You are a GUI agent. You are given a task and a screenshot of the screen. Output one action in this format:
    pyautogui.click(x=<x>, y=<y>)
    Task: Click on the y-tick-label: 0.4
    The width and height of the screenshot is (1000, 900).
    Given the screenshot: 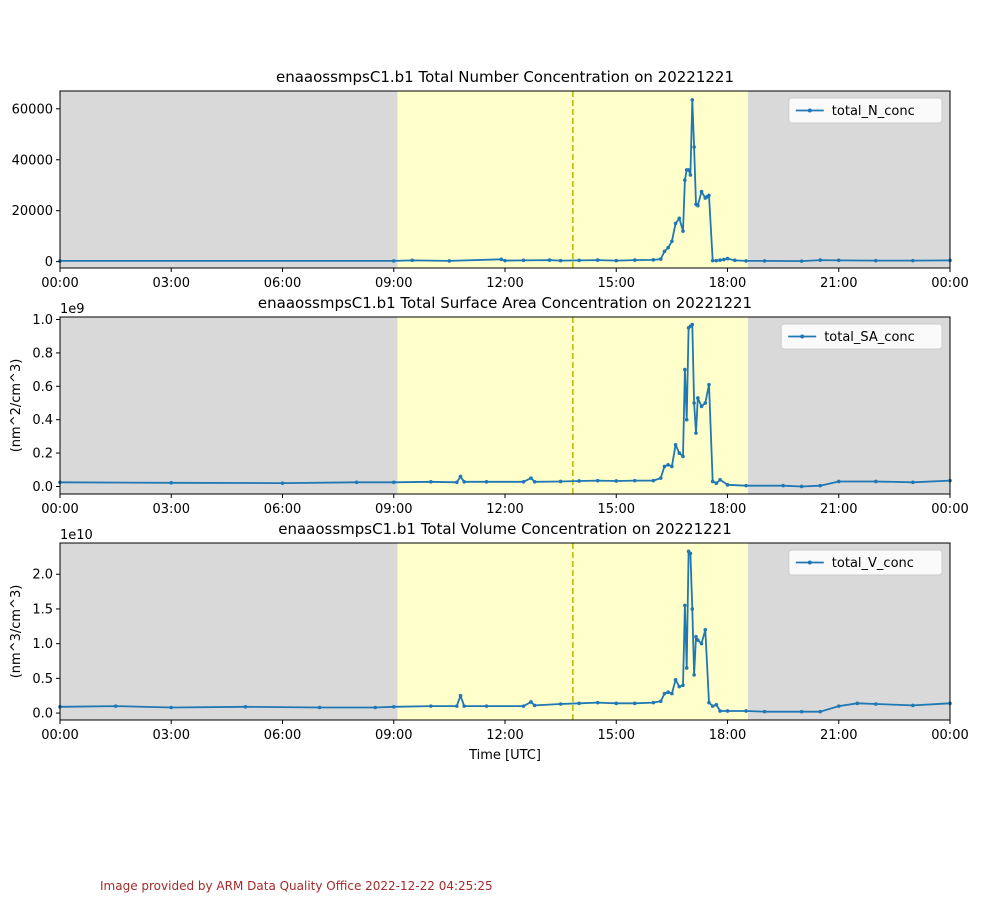 What is the action you would take?
    pyautogui.click(x=42, y=420)
    